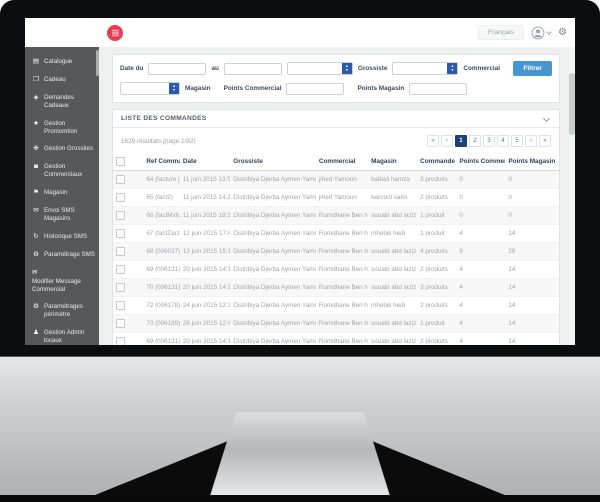 The width and height of the screenshot is (600, 502). Describe the element at coordinates (315, 88) in the screenshot. I see `points-commercial-input` at that location.